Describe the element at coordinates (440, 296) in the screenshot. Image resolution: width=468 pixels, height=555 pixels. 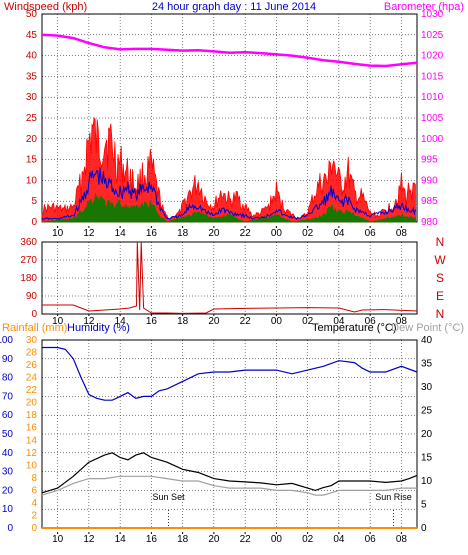
I see `compass-label: E` at that location.